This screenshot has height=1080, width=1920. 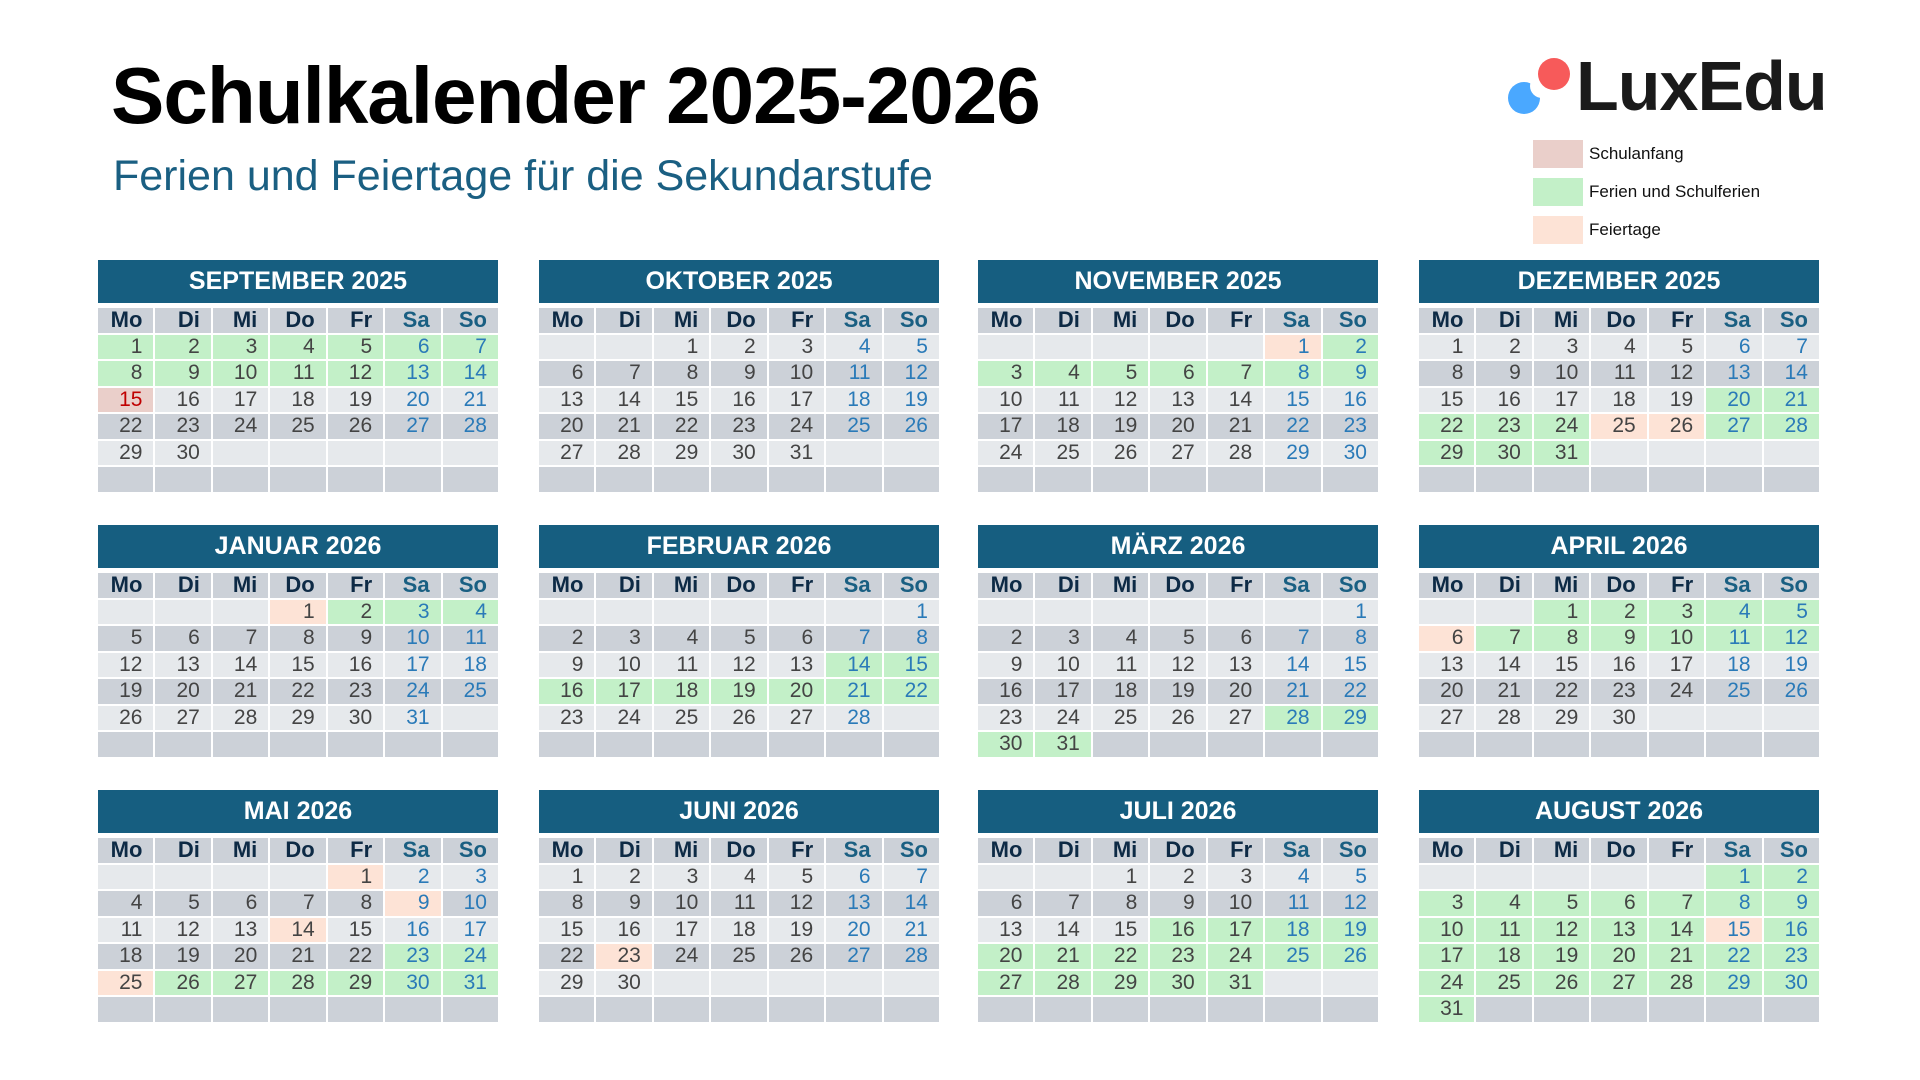 I want to click on month-title: AUGUST 2026, so click(x=1619, y=811).